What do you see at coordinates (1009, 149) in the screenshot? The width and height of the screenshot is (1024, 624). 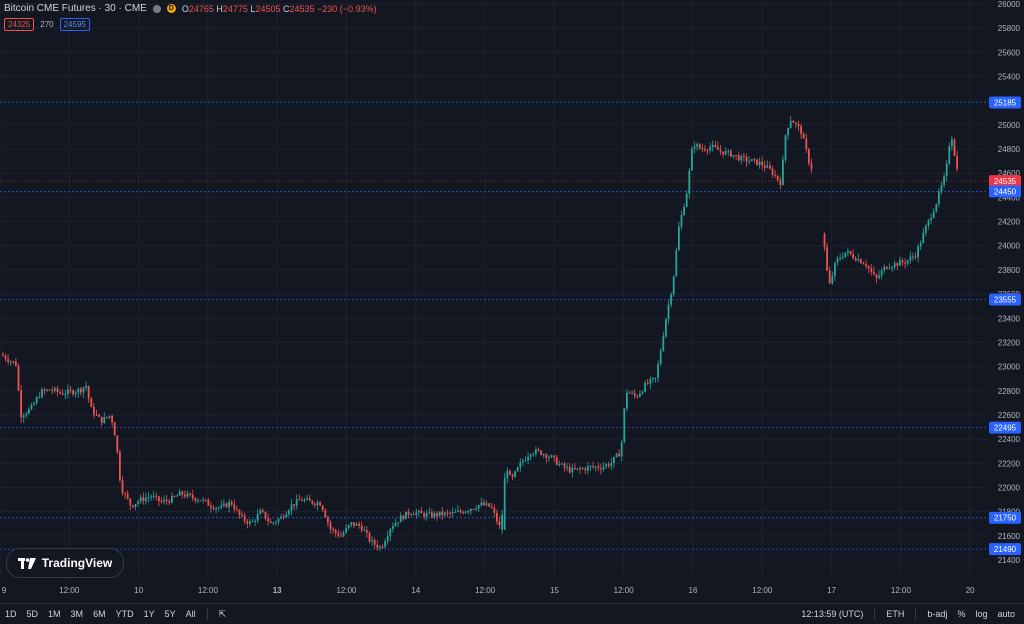 I see `y-tick-label: 24800` at bounding box center [1009, 149].